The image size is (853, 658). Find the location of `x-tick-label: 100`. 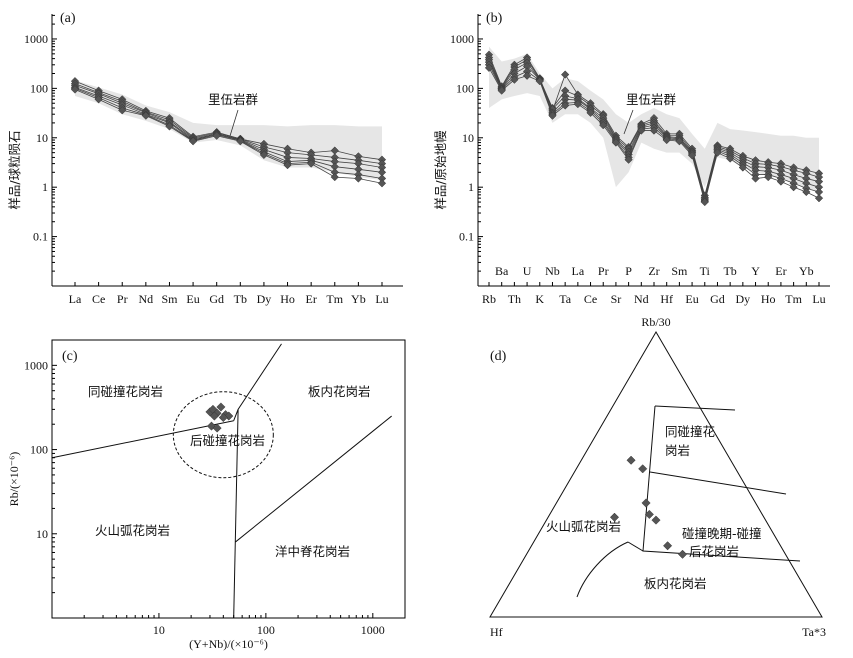

x-tick-label: 100 is located at coordinates (266, 630).